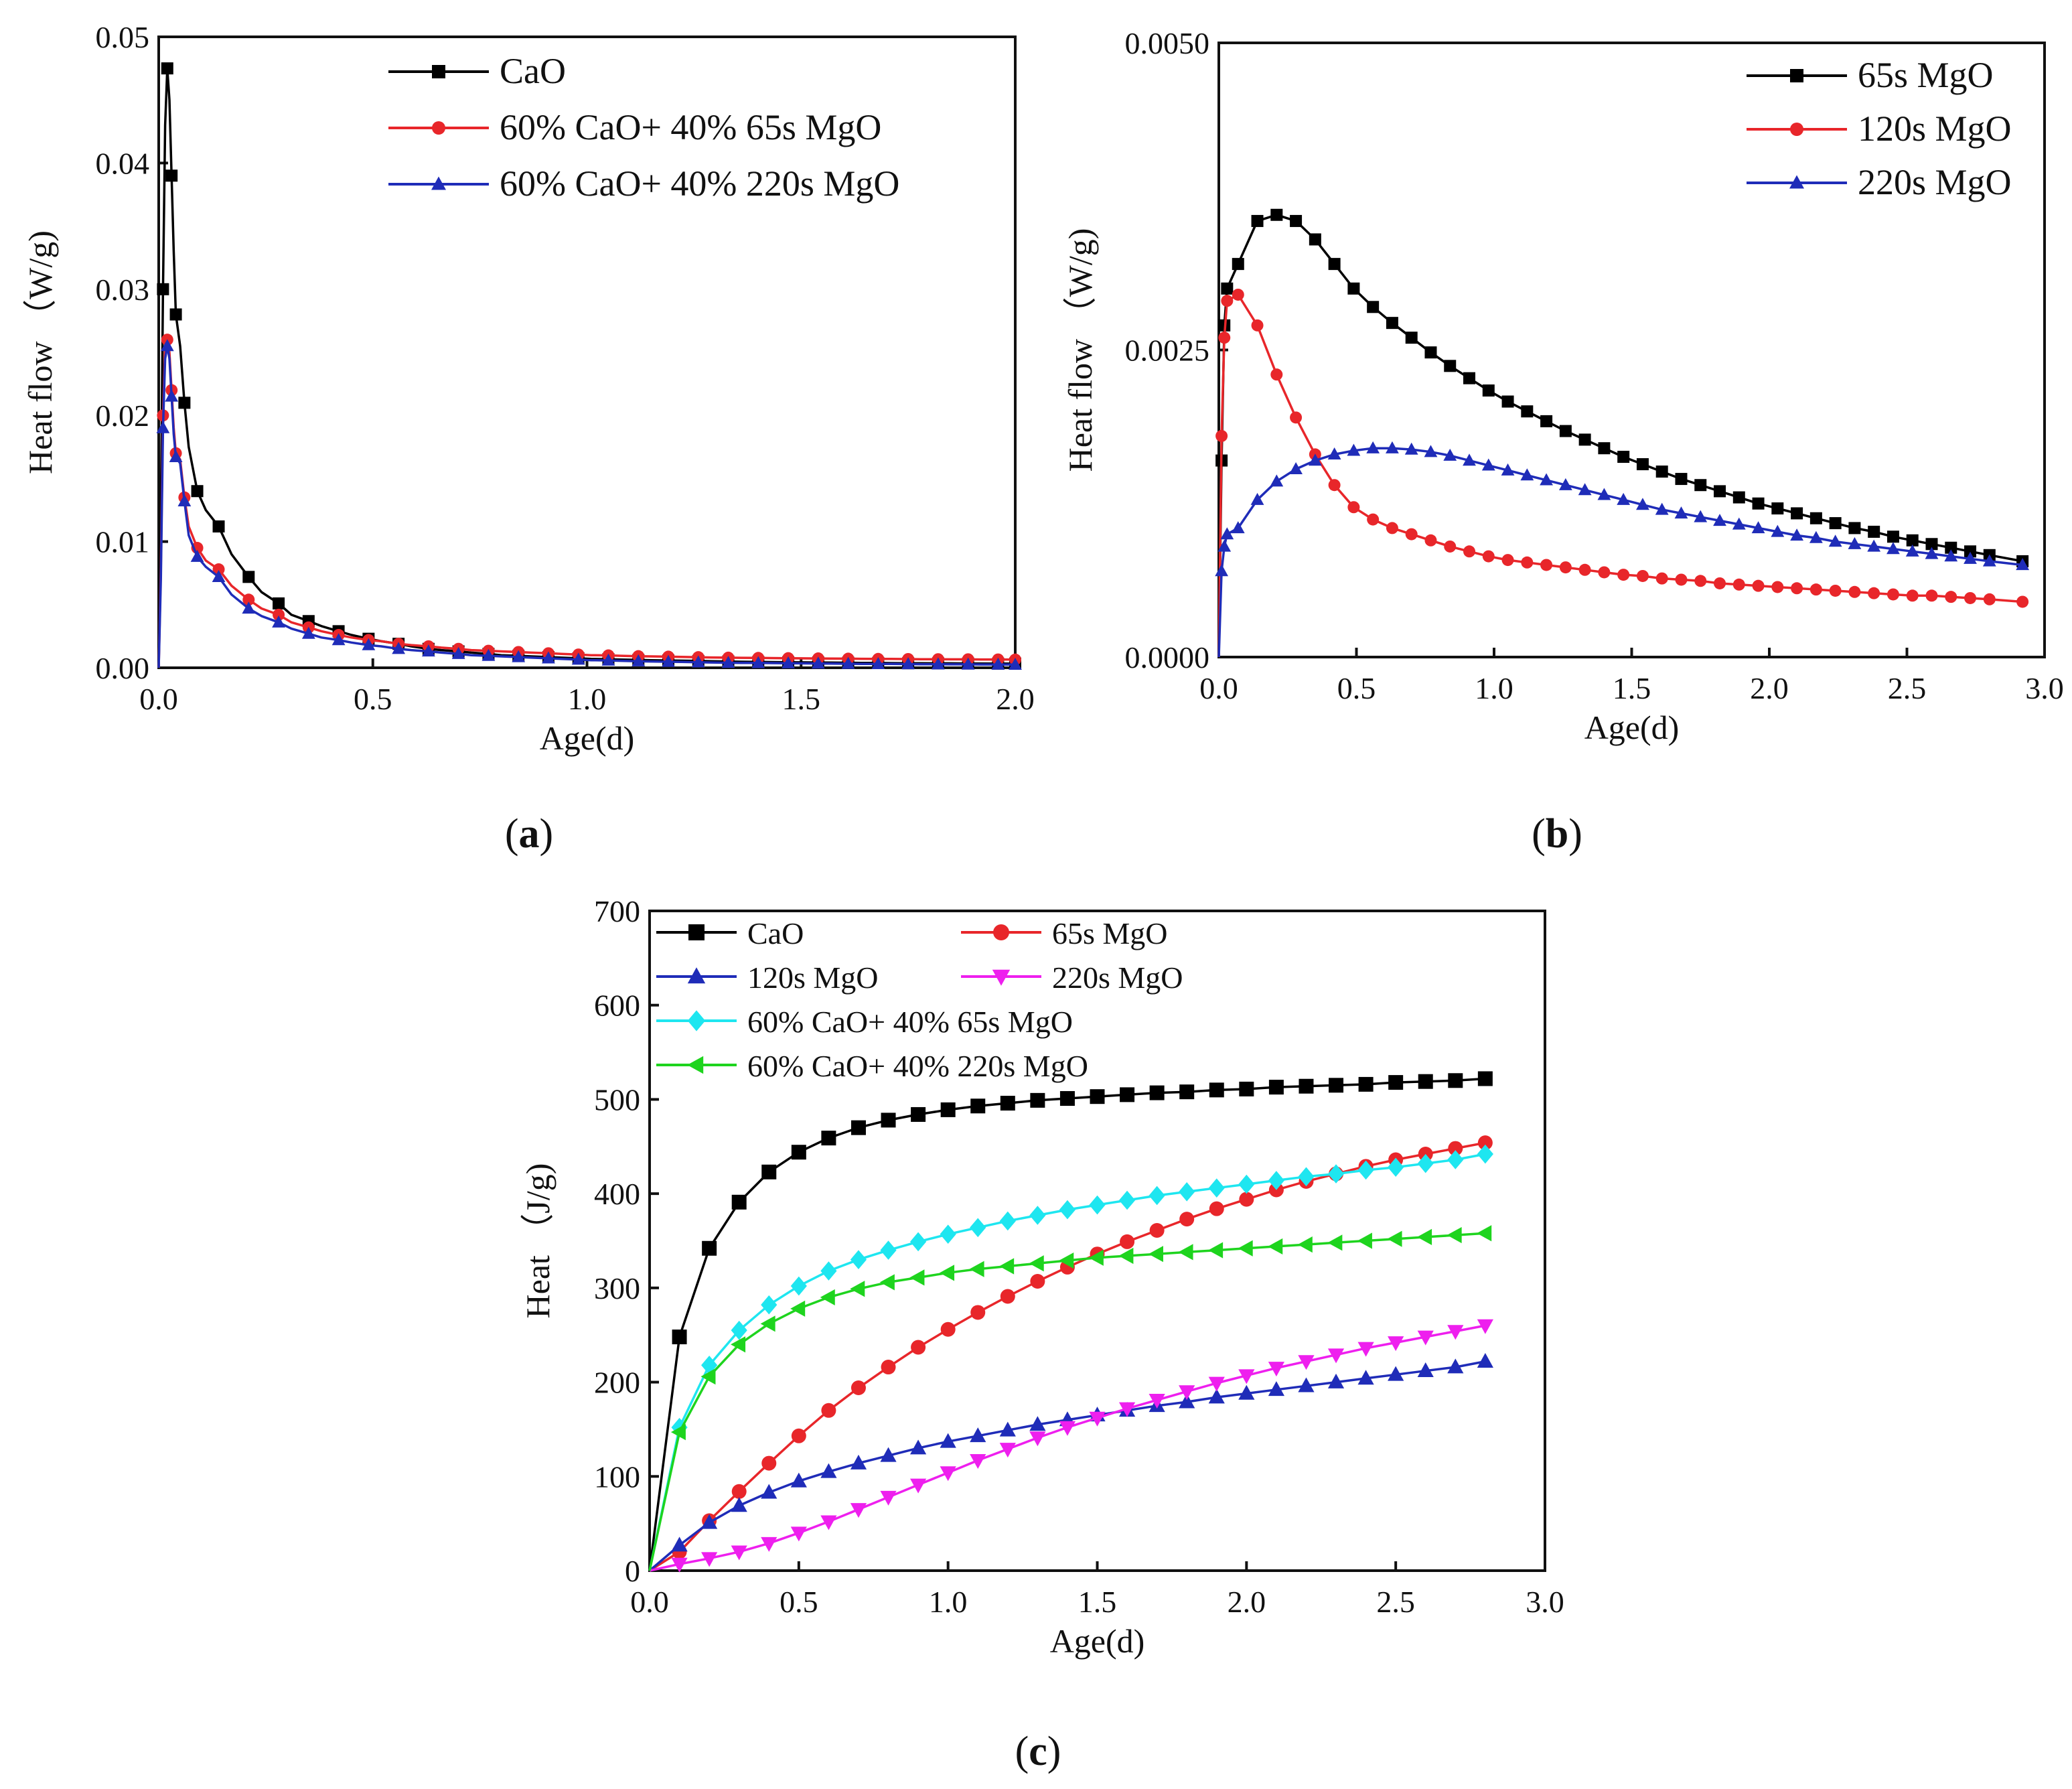 The width and height of the screenshot is (2072, 1789). I want to click on y-tick-label: 100, so click(617, 1476).